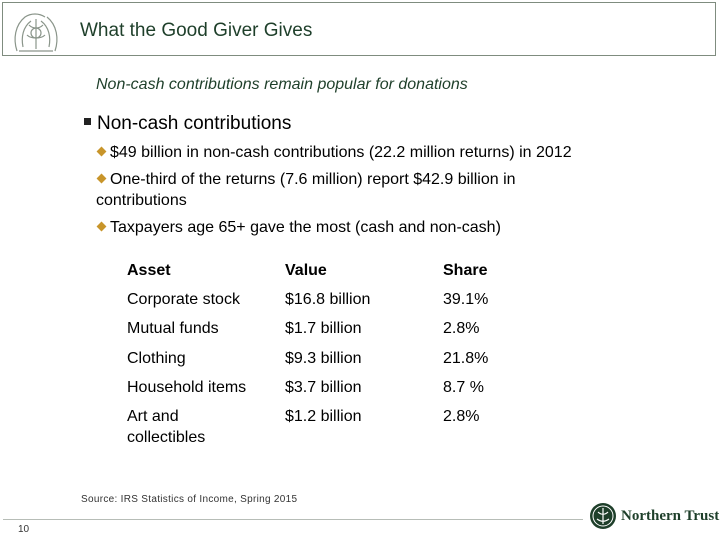 The width and height of the screenshot is (720, 540). Describe the element at coordinates (306, 270) in the screenshot. I see `table-header-value: Value` at that location.